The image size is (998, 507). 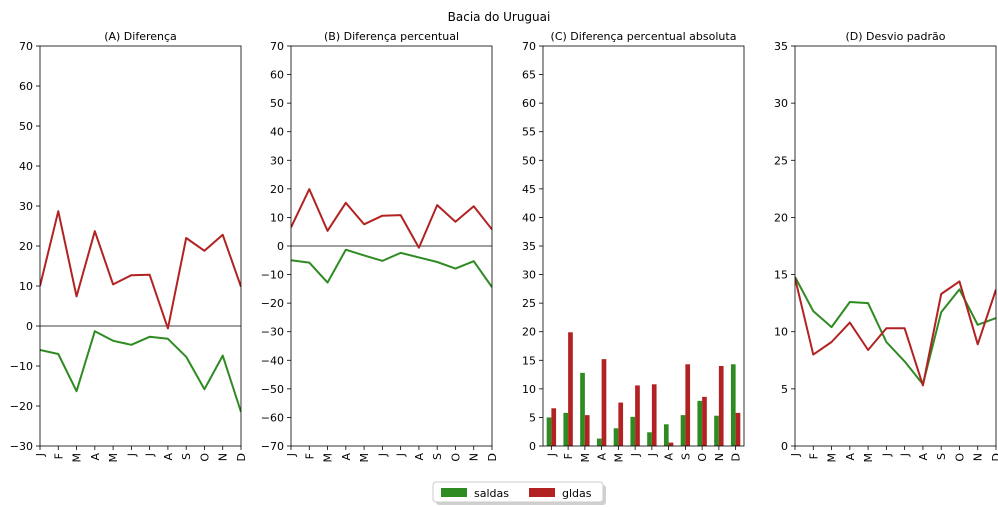 What do you see at coordinates (529, 189) in the screenshot?
I see `y-tick-label: 45` at bounding box center [529, 189].